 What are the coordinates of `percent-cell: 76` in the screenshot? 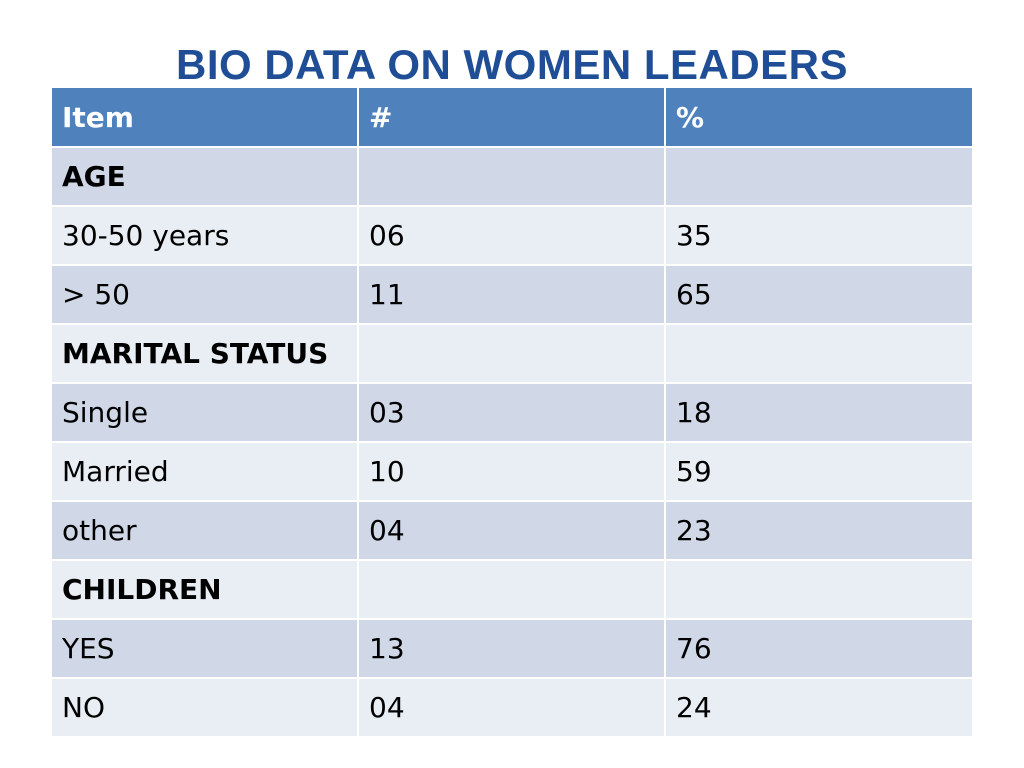 It's located at (819, 648).